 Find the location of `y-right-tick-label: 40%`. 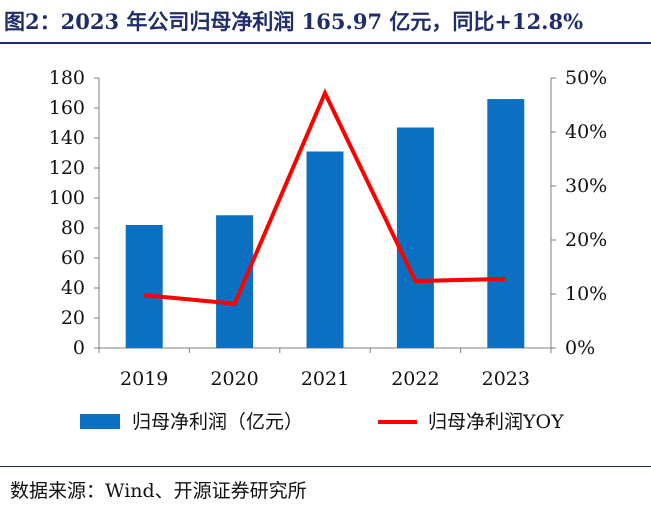

y-right-tick-label: 40% is located at coordinates (586, 132).